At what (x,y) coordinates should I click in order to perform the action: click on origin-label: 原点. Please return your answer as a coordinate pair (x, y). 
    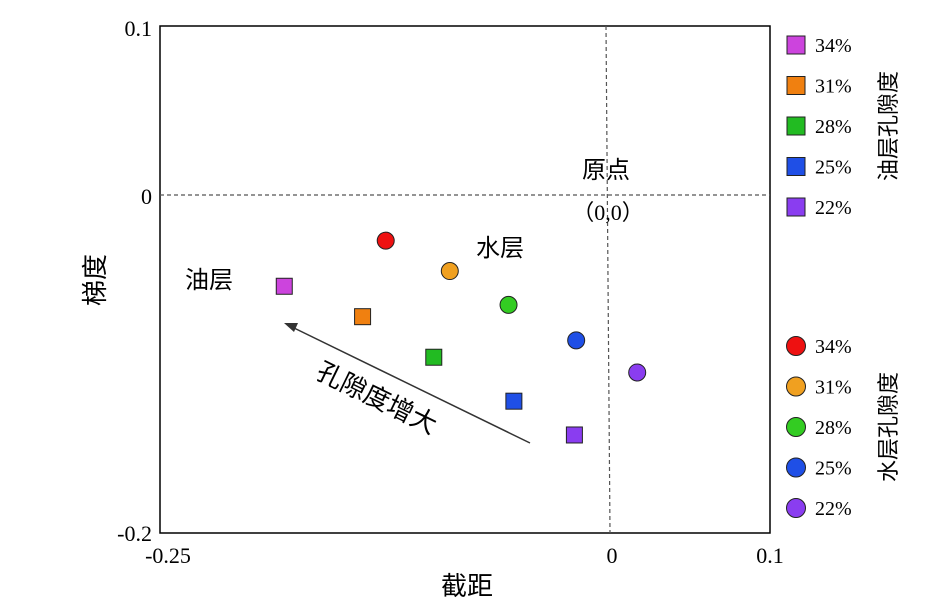
    Looking at the image, I should click on (606, 170).